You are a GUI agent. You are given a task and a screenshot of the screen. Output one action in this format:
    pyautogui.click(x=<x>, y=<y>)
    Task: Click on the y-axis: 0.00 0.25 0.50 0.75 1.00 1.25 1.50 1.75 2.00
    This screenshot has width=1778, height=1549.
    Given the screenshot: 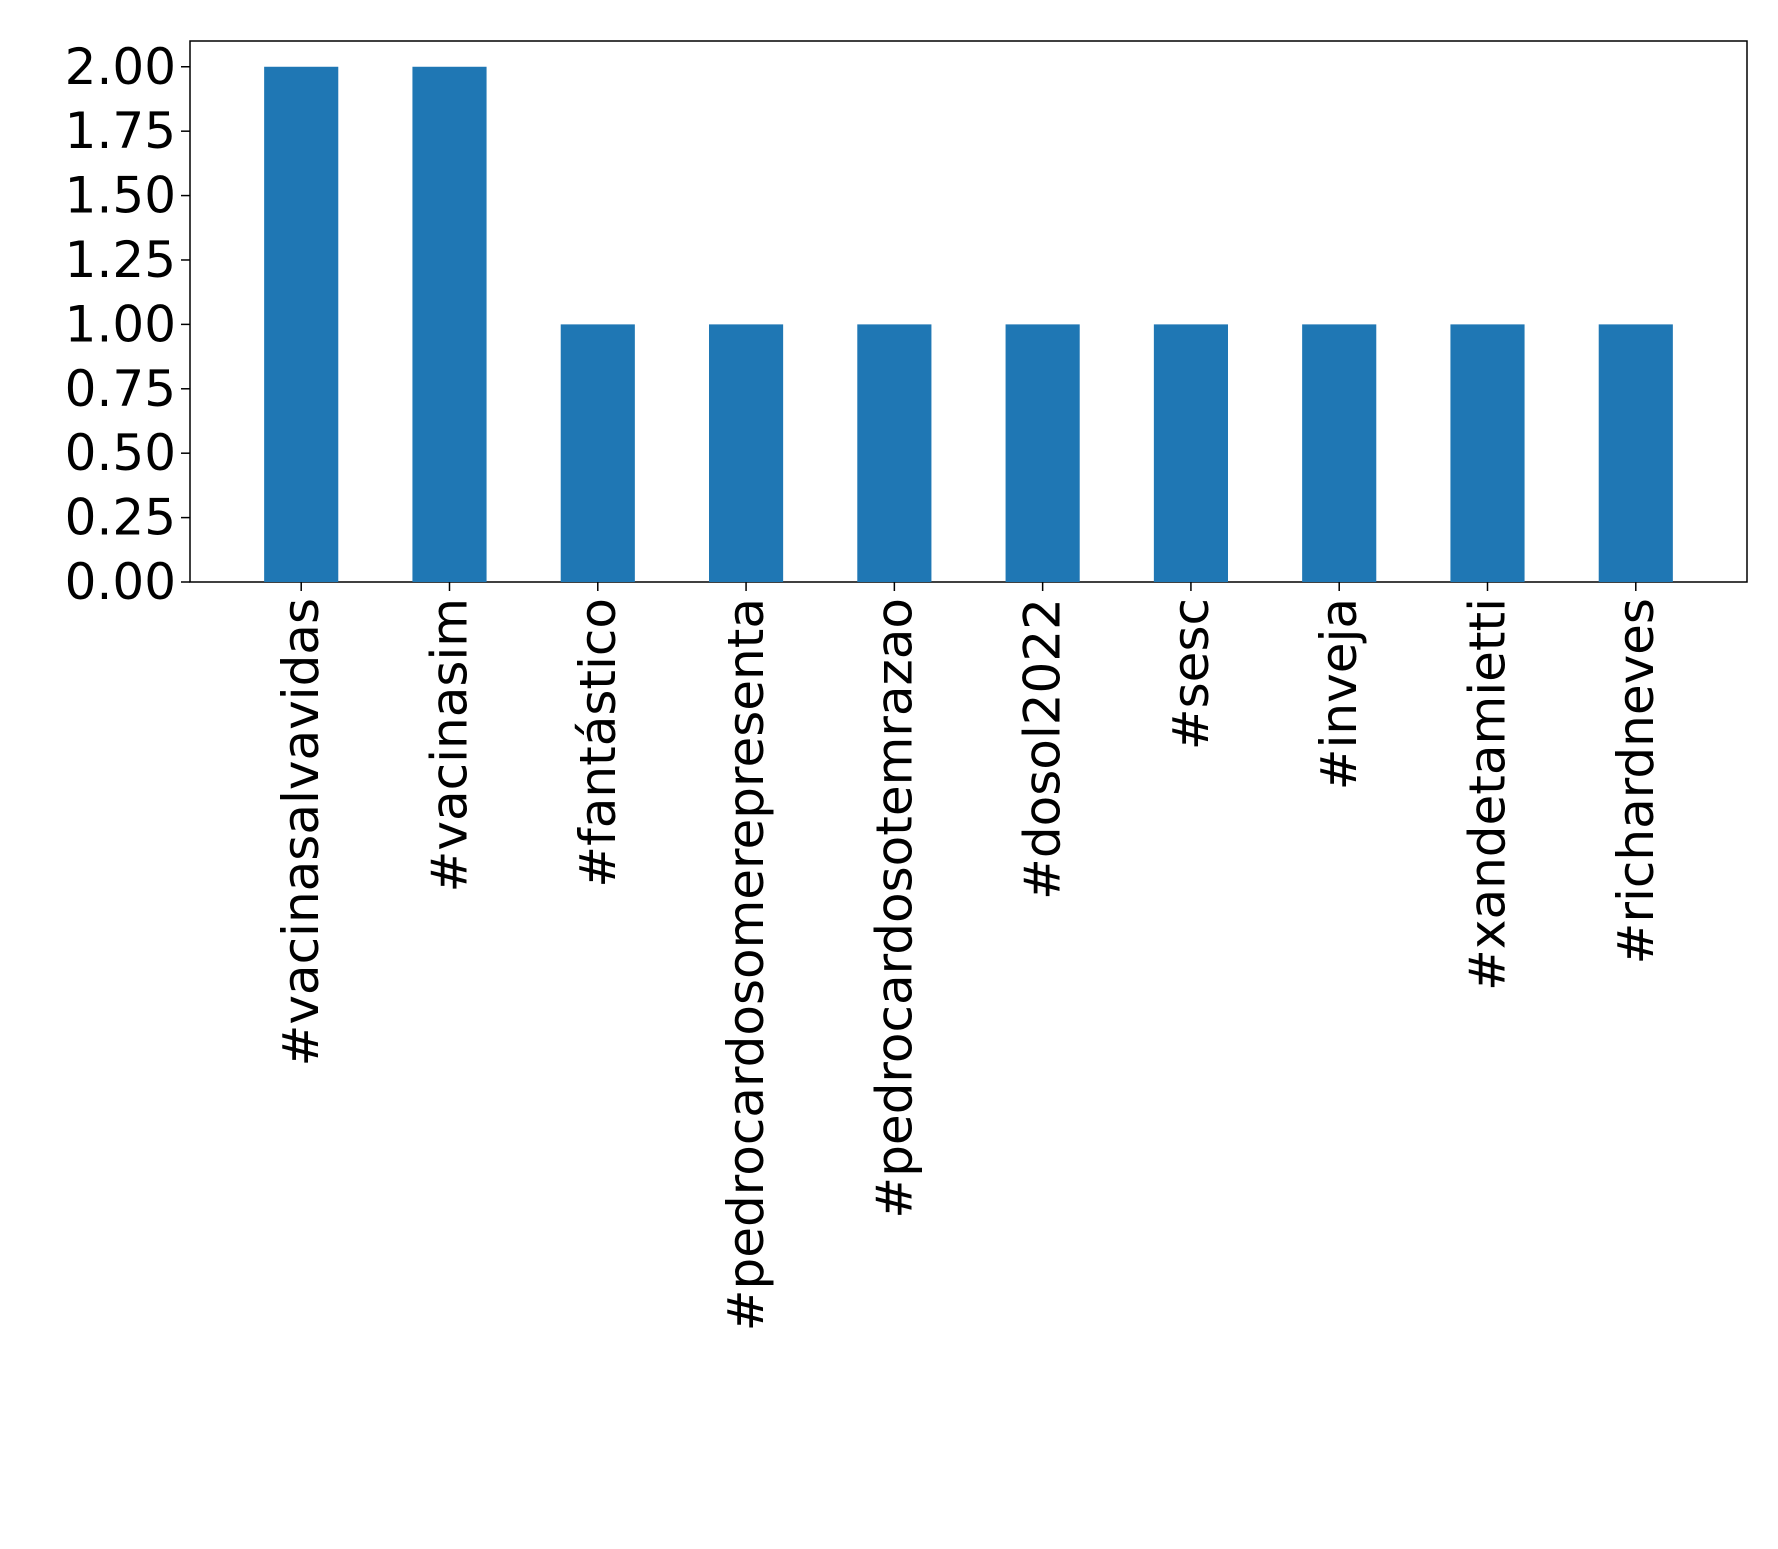 What is the action you would take?
    pyautogui.click(x=127, y=324)
    